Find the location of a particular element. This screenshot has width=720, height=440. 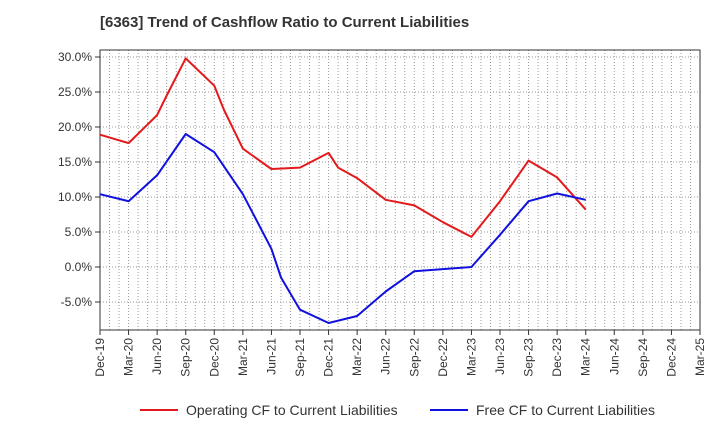

x-tick-label: Jun-24 is located at coordinates (614, 356).